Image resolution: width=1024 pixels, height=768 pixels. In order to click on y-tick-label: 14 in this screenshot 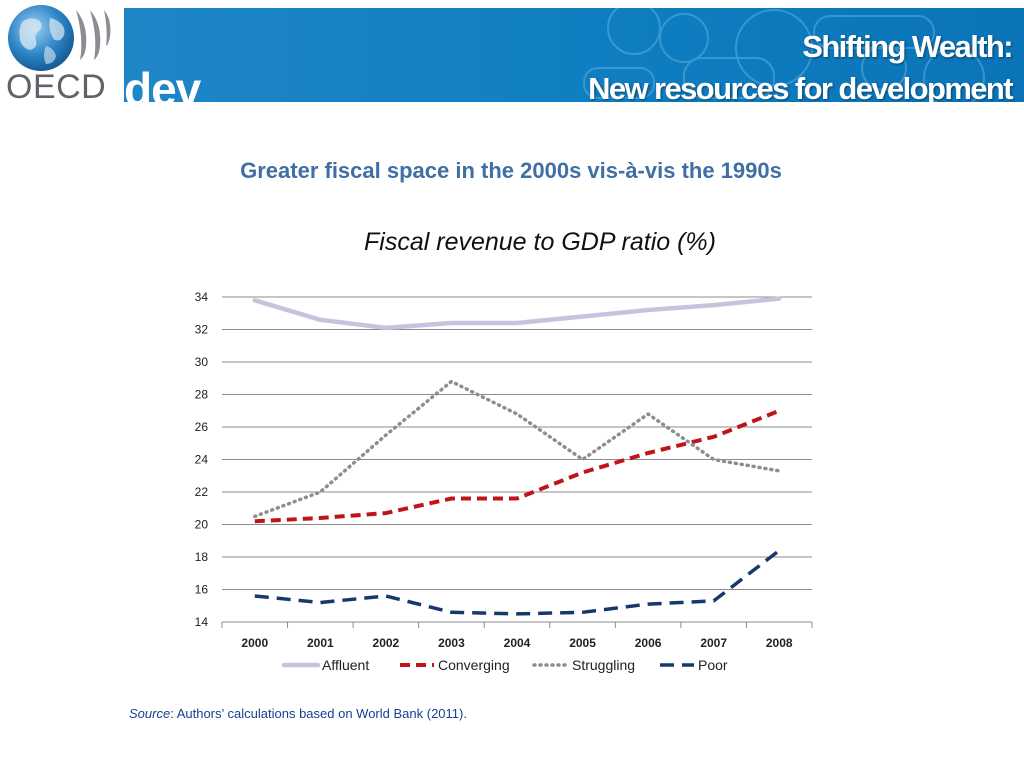, I will do `click(202, 622)`.